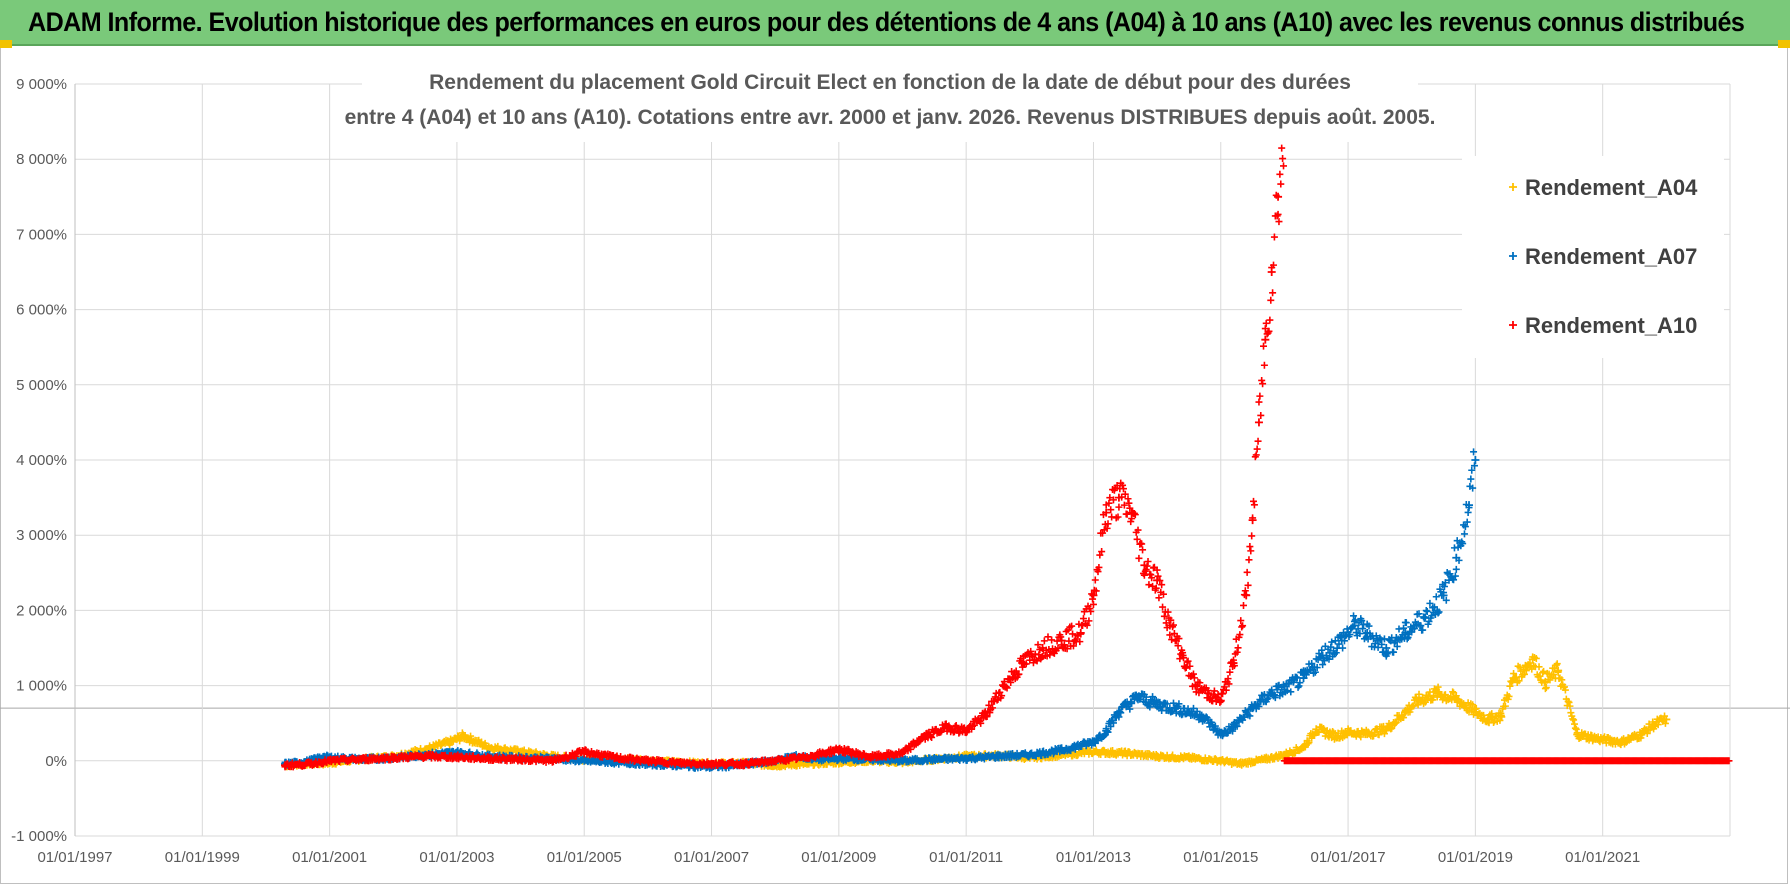 The image size is (1790, 886). What do you see at coordinates (74, 857) in the screenshot?
I see `x-tick-label: 01/01/1997` at bounding box center [74, 857].